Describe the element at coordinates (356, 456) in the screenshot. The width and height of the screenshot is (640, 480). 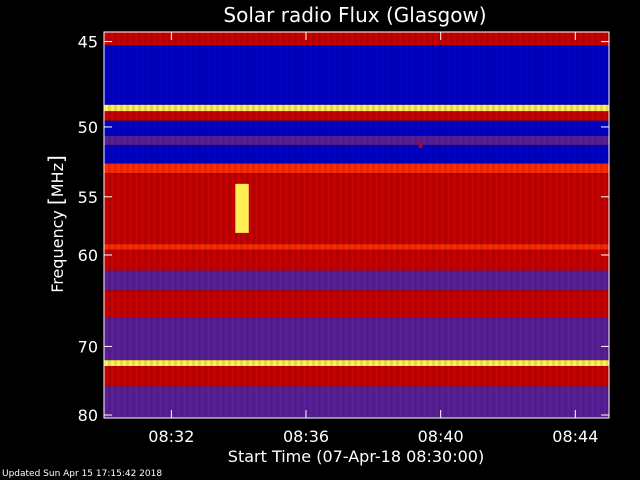
I see `x-axis-title: Start Time (07-Apr-18 08:30:00)` at that location.